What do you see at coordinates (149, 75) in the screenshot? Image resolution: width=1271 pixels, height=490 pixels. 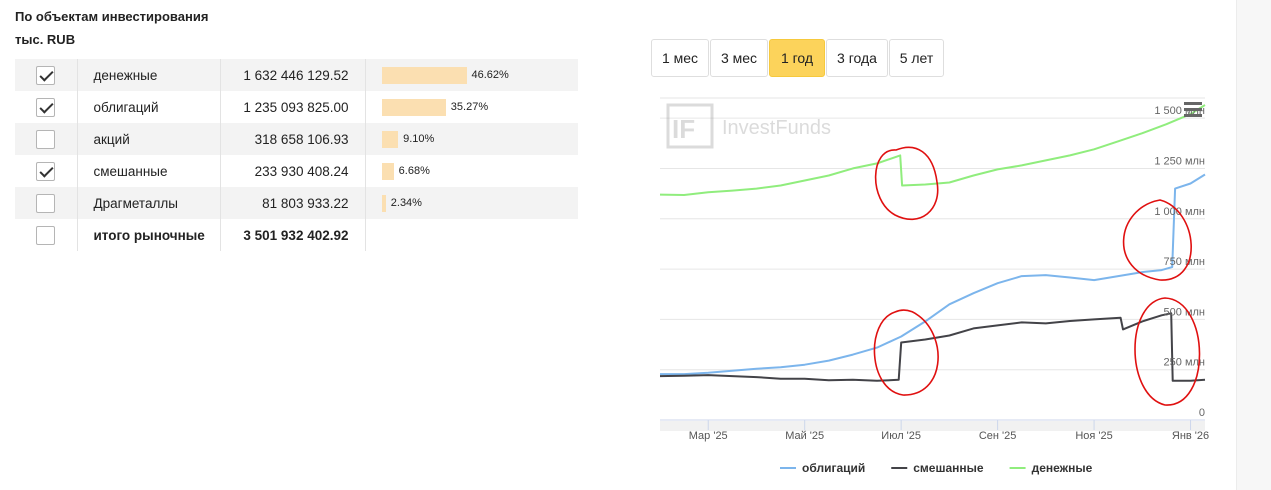 I see `row-name: денежные` at bounding box center [149, 75].